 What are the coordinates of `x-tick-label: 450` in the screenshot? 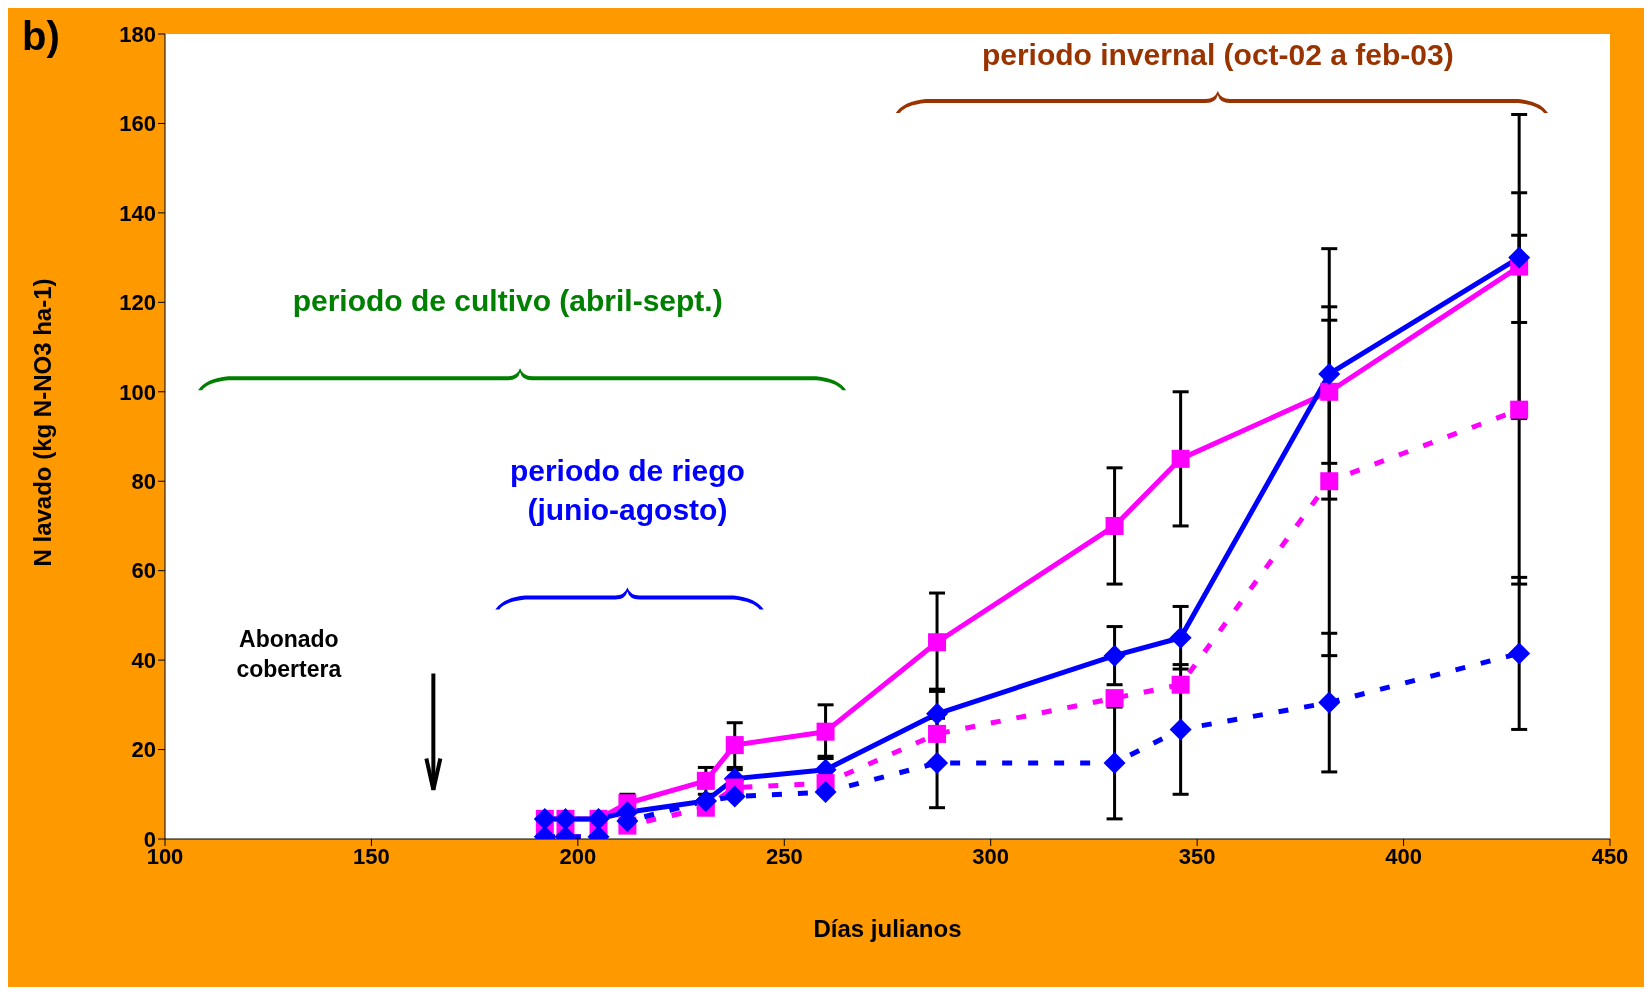 It's located at (1610, 856).